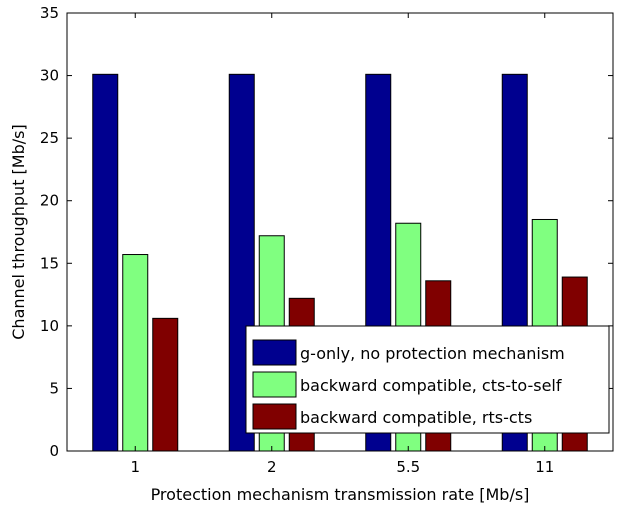 The image size is (623, 508). I want to click on legend-label-1: g-only, no protection mechanism, so click(432, 353).